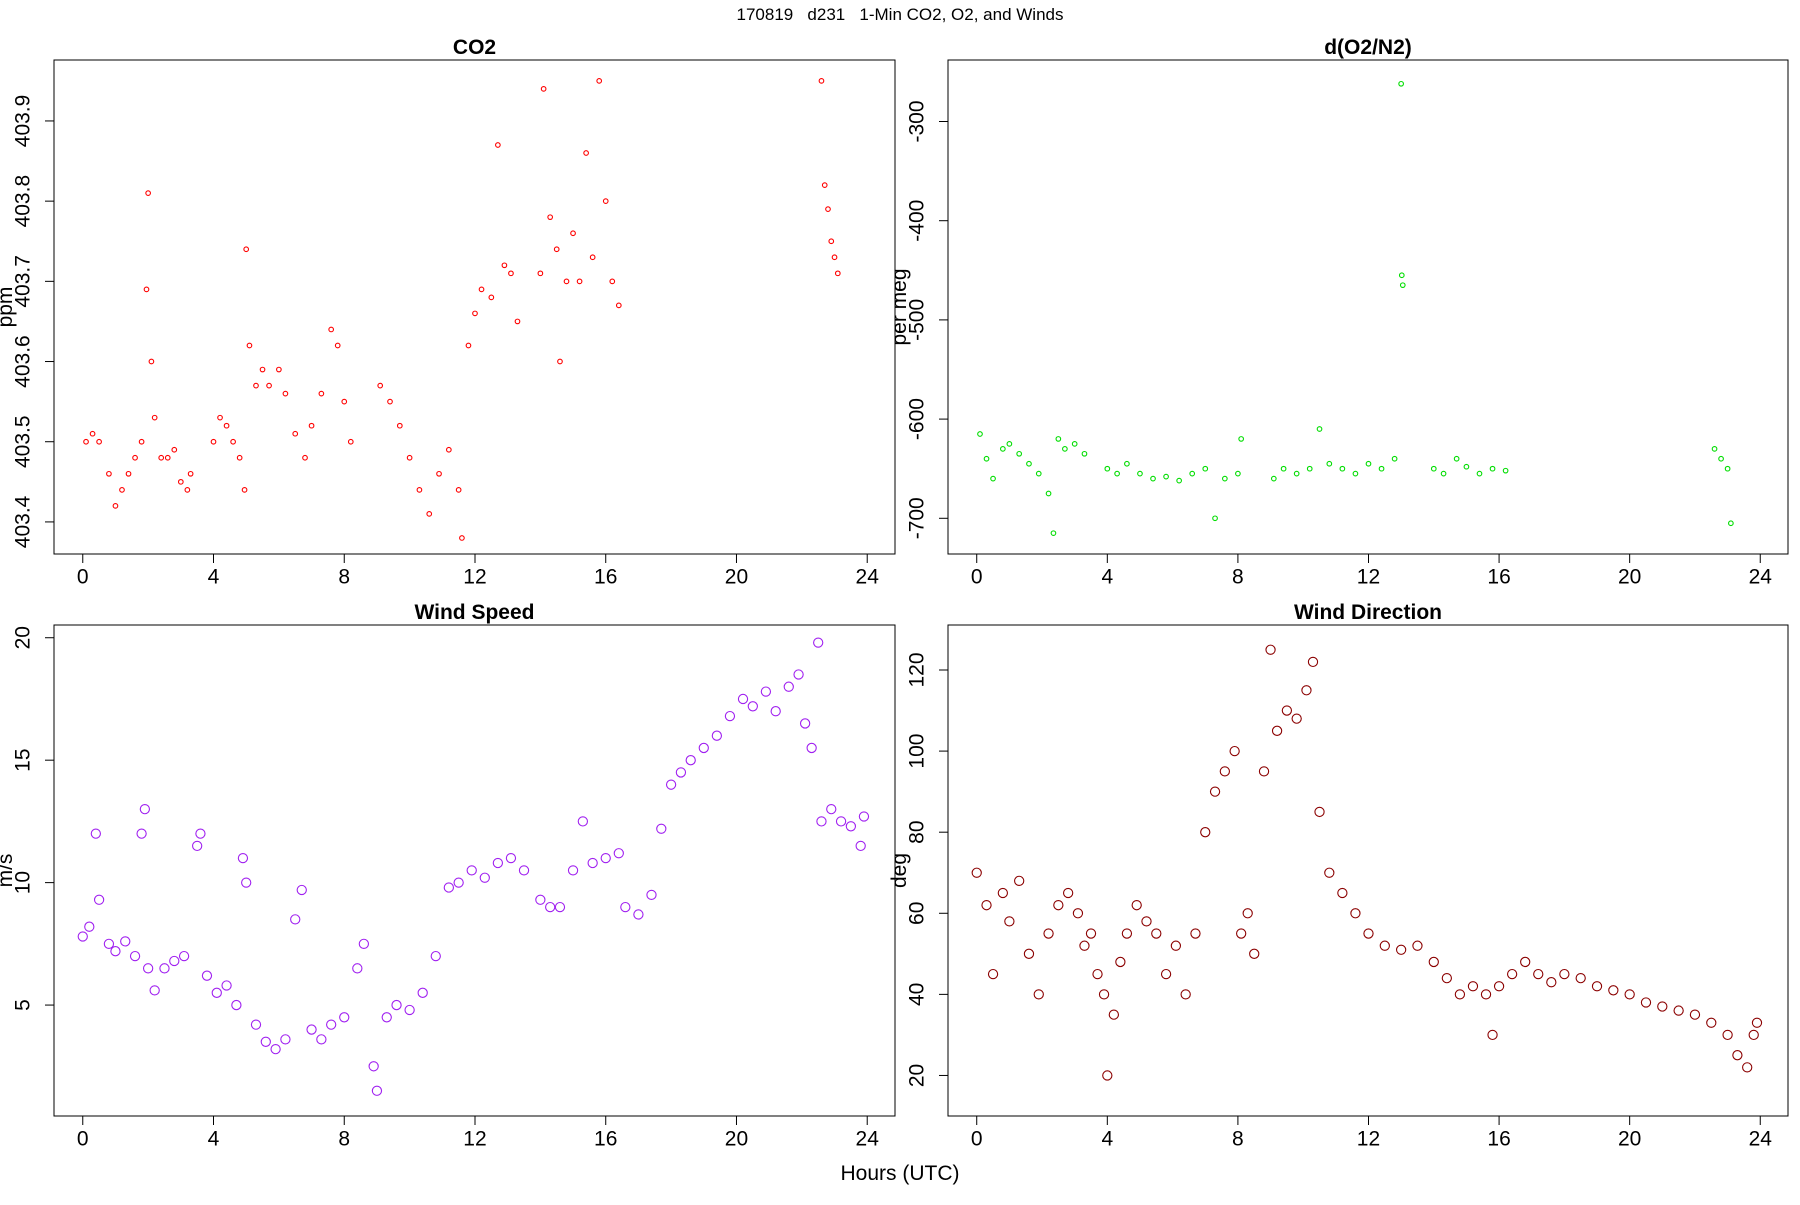  I want to click on y-tick-label: 403.9, so click(23, 121).